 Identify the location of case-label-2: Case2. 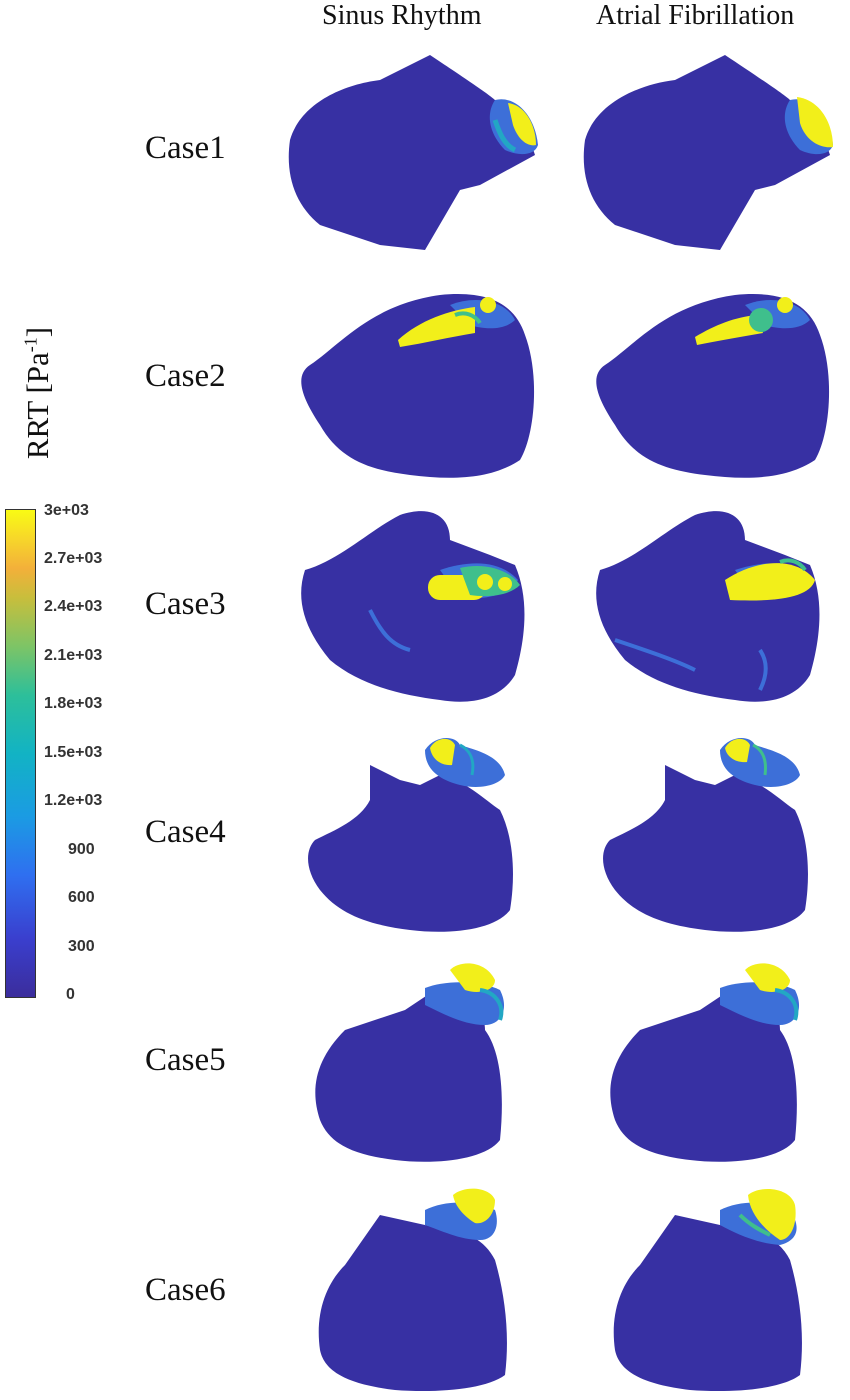
(185, 376).